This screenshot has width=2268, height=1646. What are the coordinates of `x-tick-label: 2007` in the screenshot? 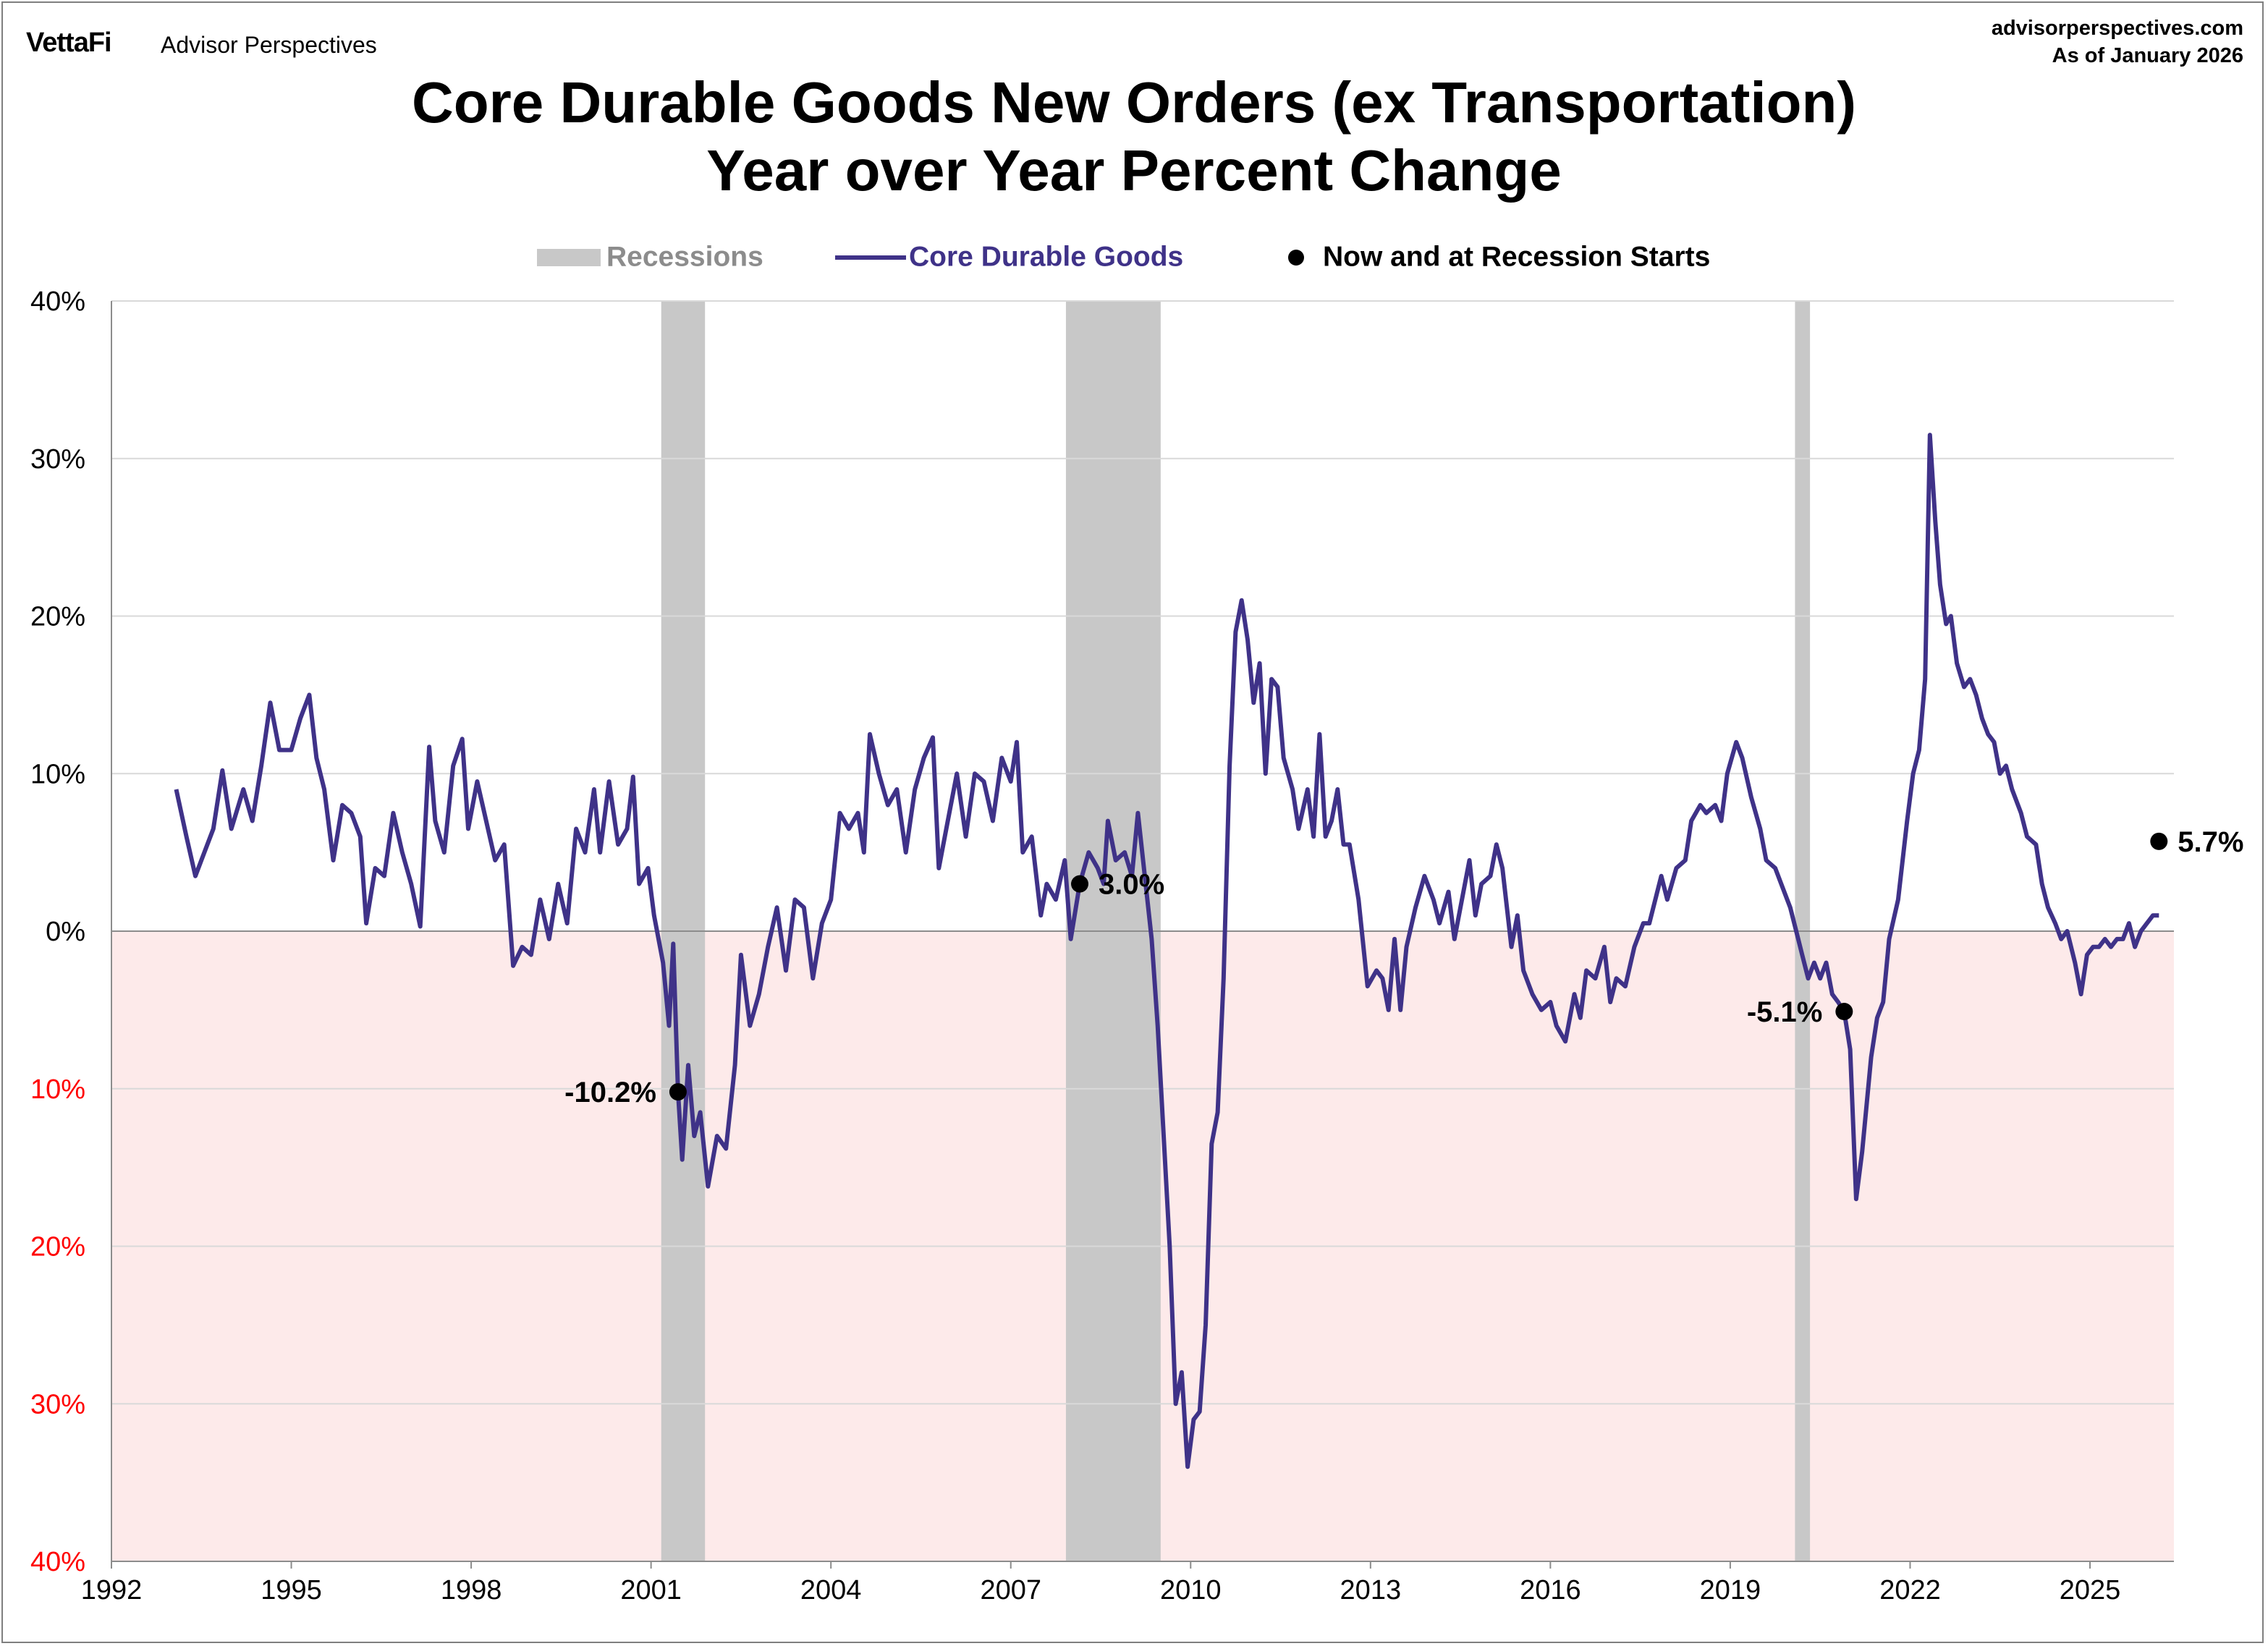 It's located at (1010, 1590).